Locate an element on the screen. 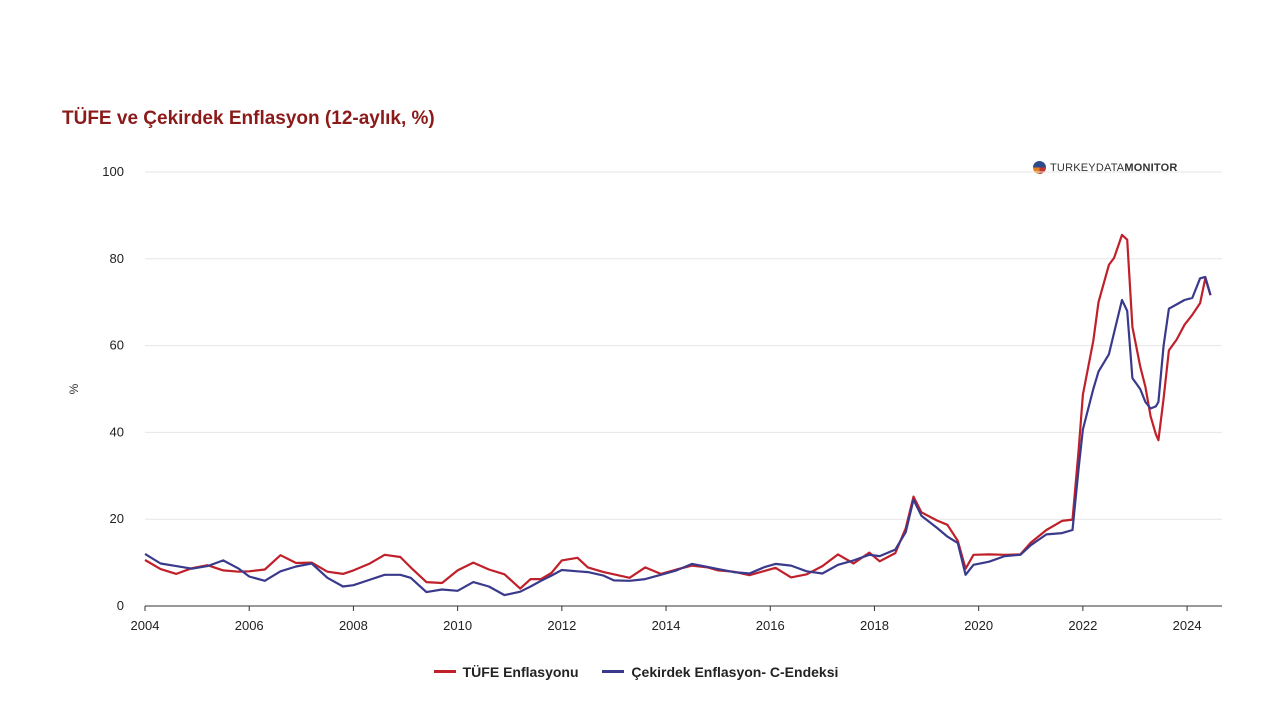 The width and height of the screenshot is (1272, 712). y-tick-label: 40 is located at coordinates (117, 431).